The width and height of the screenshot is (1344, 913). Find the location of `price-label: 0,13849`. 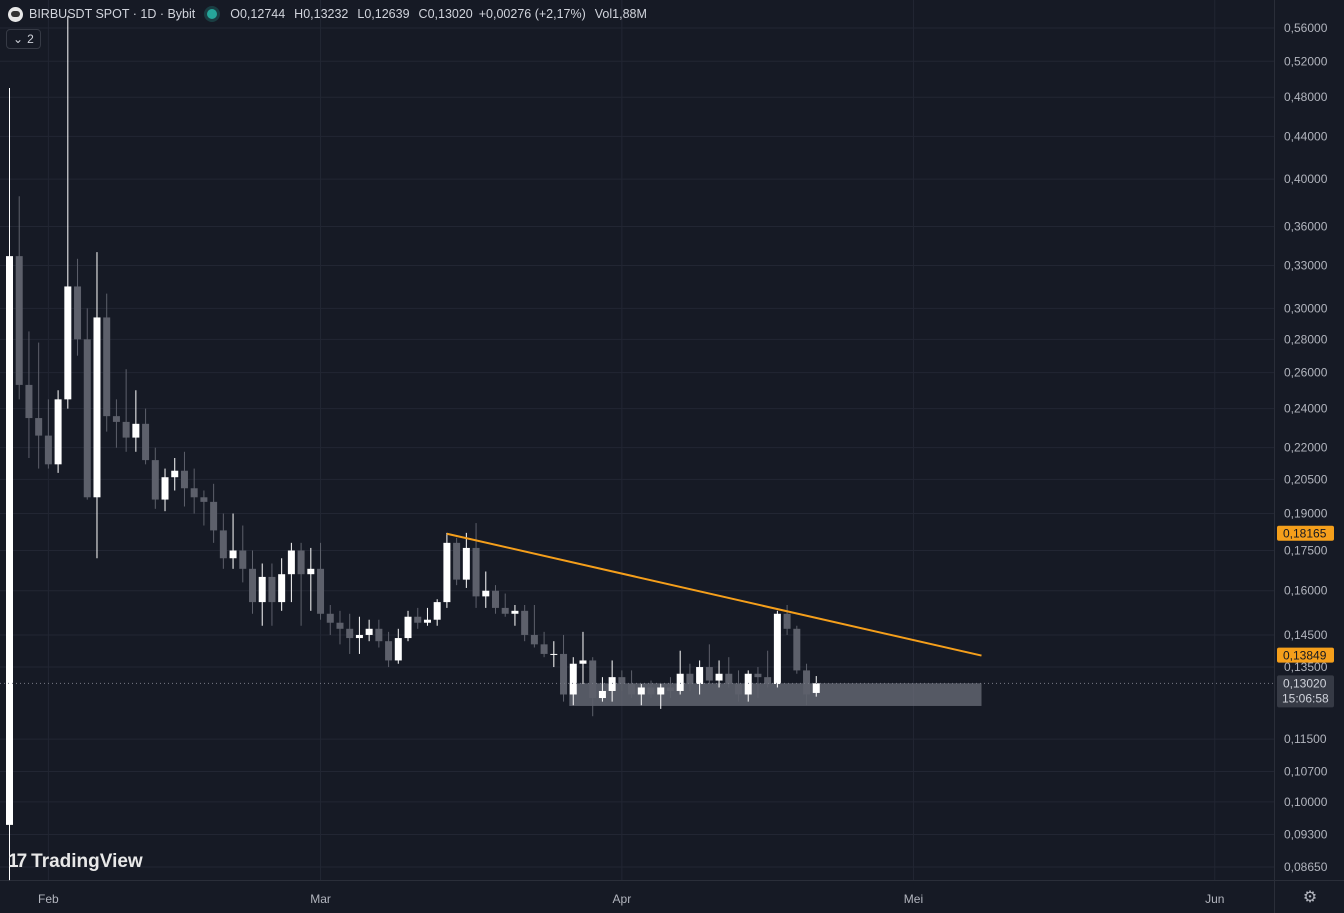

price-label: 0,13849 is located at coordinates (1305, 655).